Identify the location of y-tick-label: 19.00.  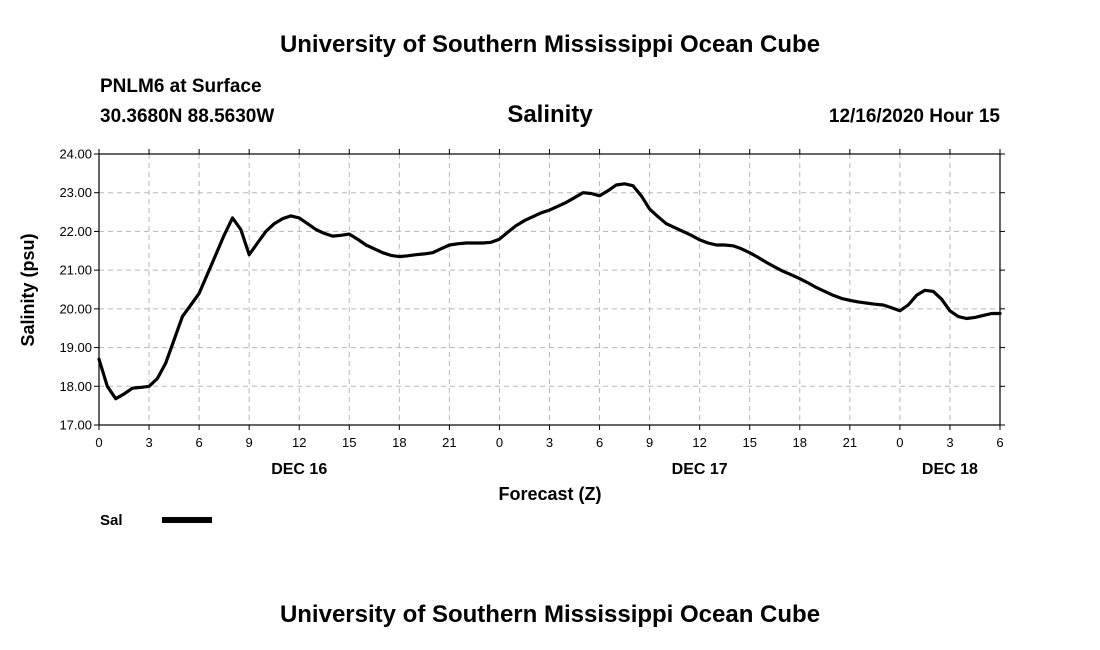
(75, 347).